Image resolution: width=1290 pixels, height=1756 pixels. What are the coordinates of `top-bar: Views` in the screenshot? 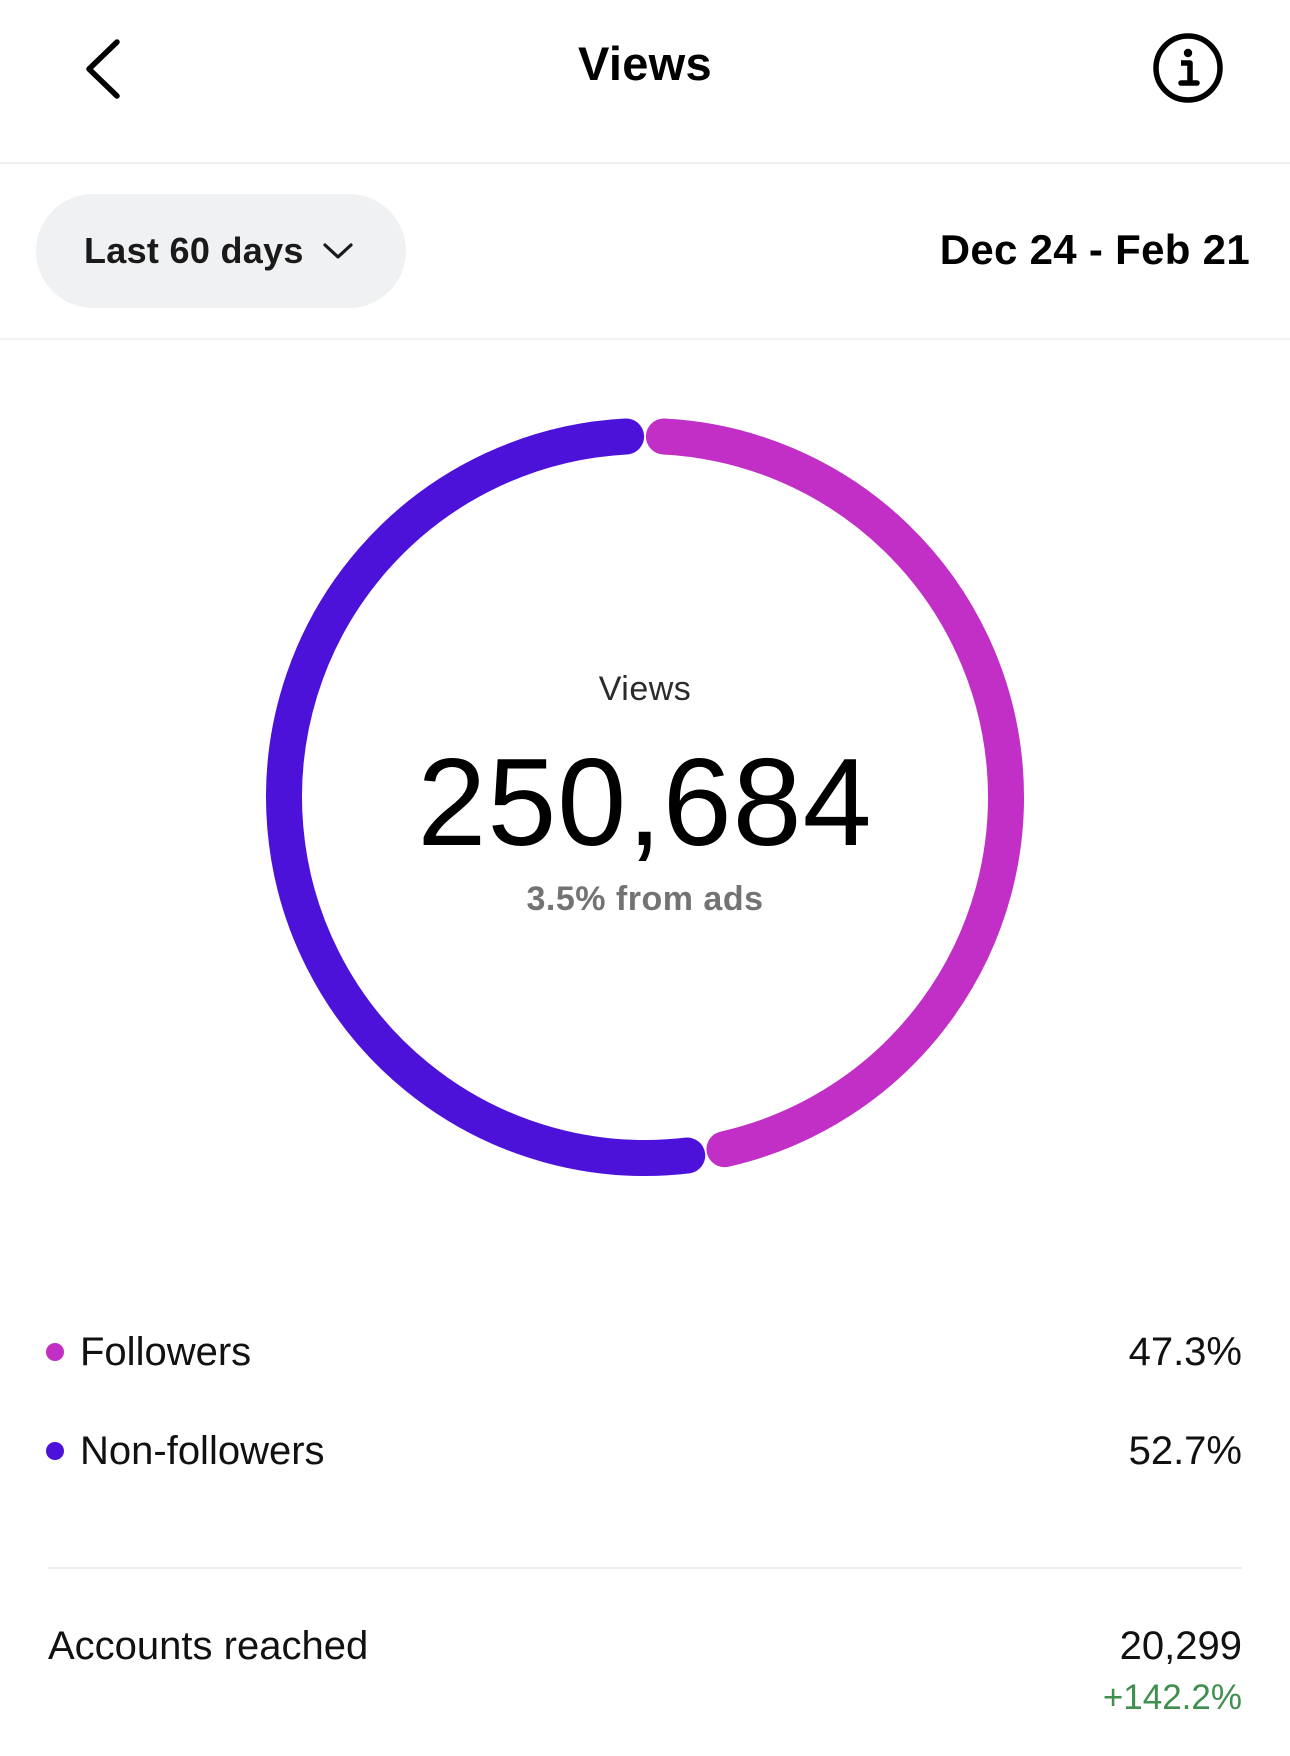 It's located at (645, 82).